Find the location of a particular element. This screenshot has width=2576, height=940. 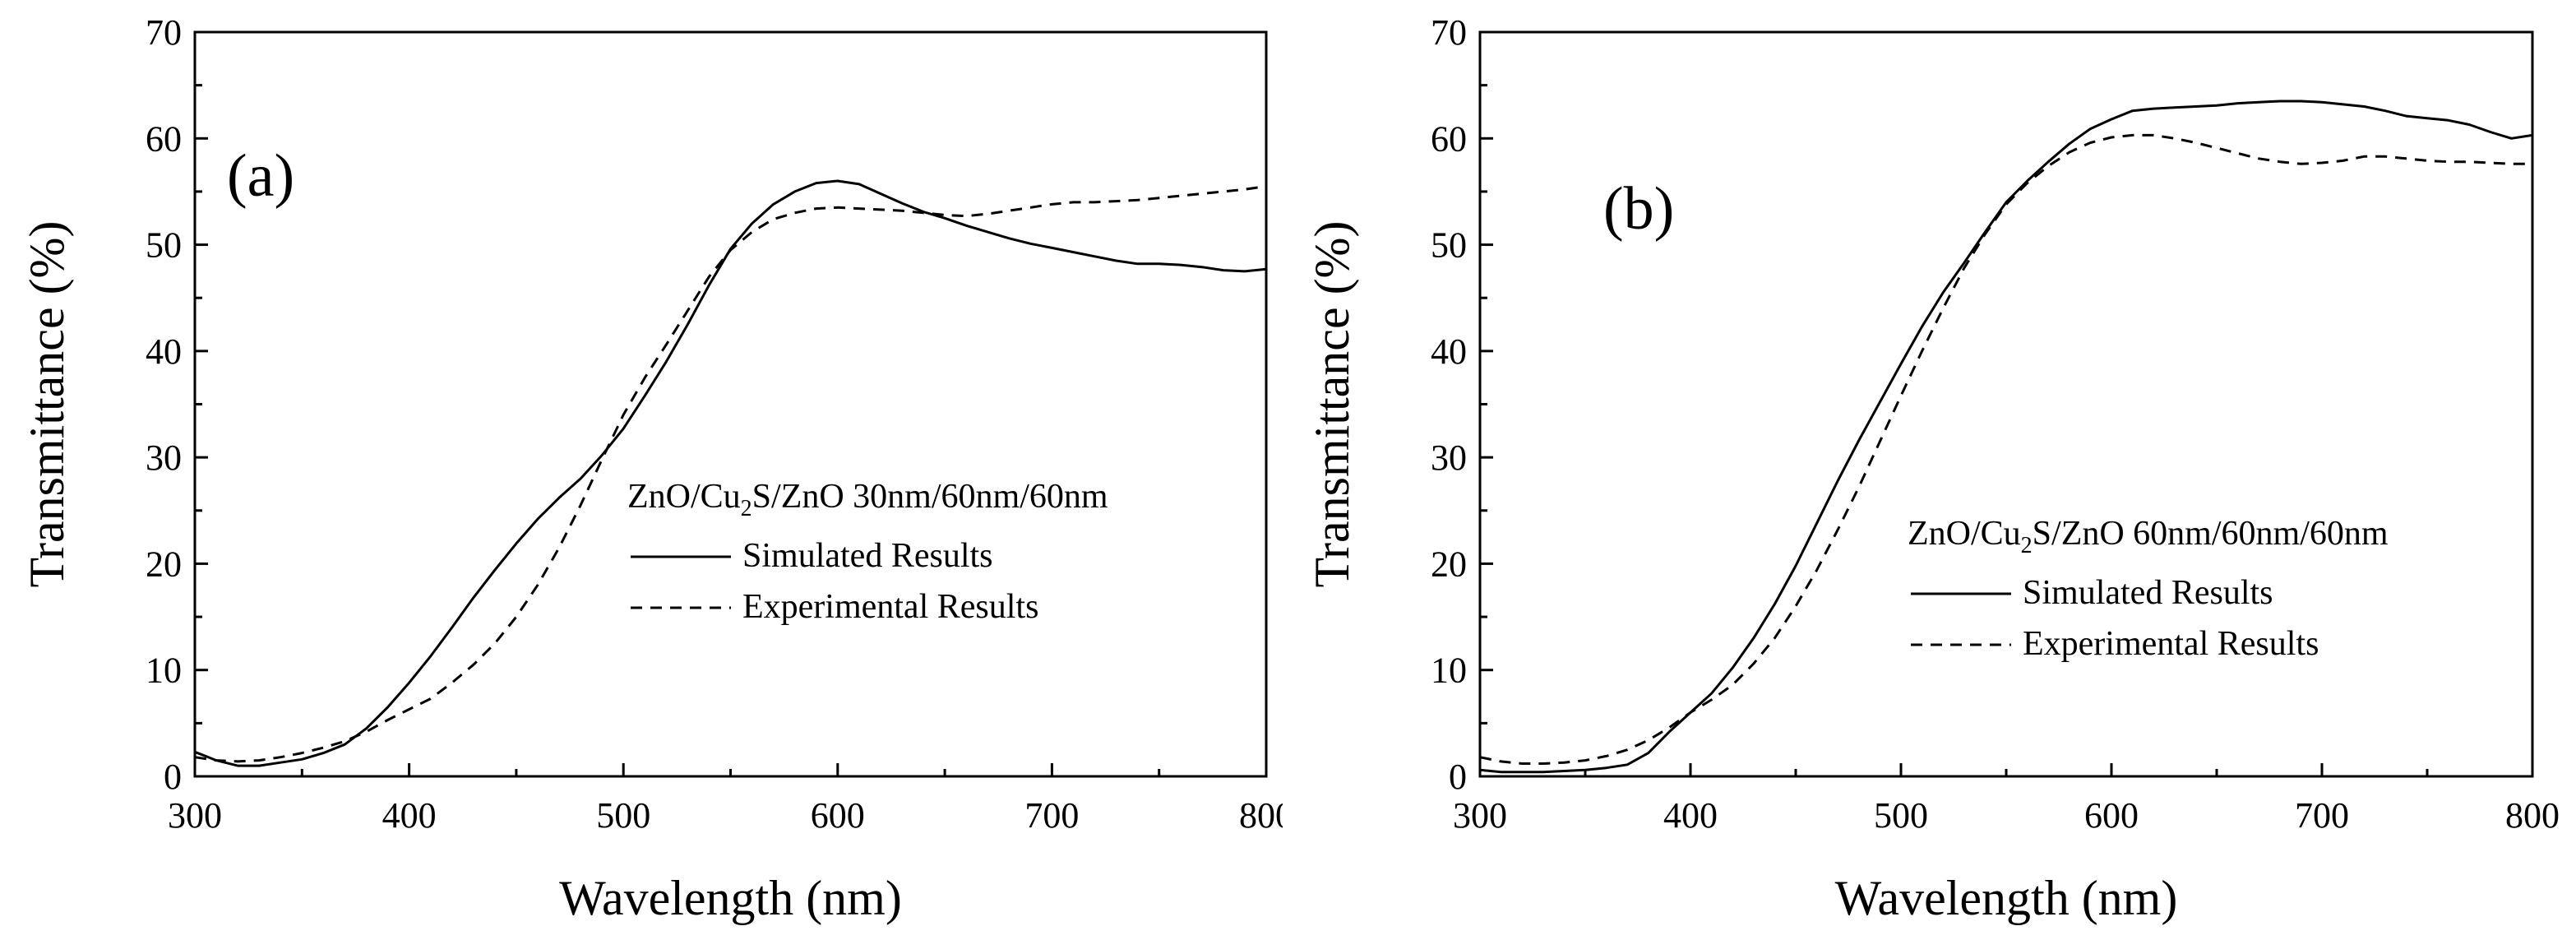

chart-0-y-tick-label: 60 is located at coordinates (164, 138).